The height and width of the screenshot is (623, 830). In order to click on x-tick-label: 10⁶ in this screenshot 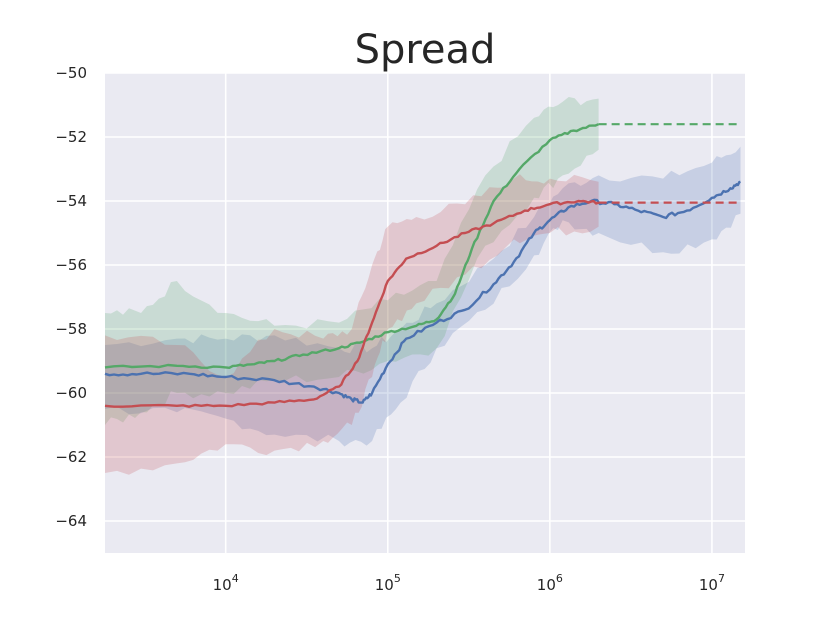, I will do `click(550, 583)`.